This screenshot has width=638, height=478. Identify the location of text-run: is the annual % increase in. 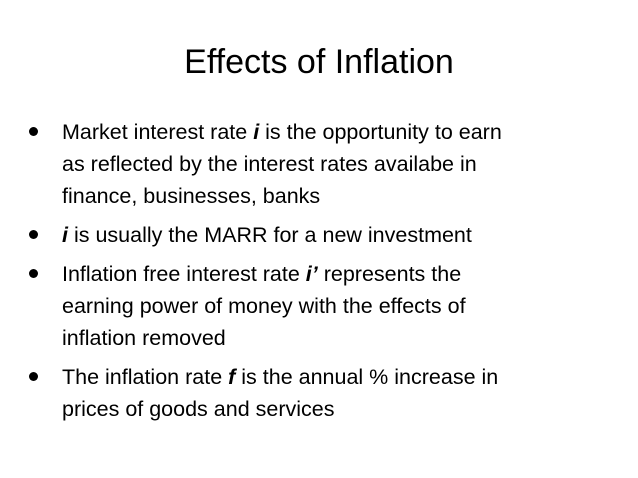
(367, 377).